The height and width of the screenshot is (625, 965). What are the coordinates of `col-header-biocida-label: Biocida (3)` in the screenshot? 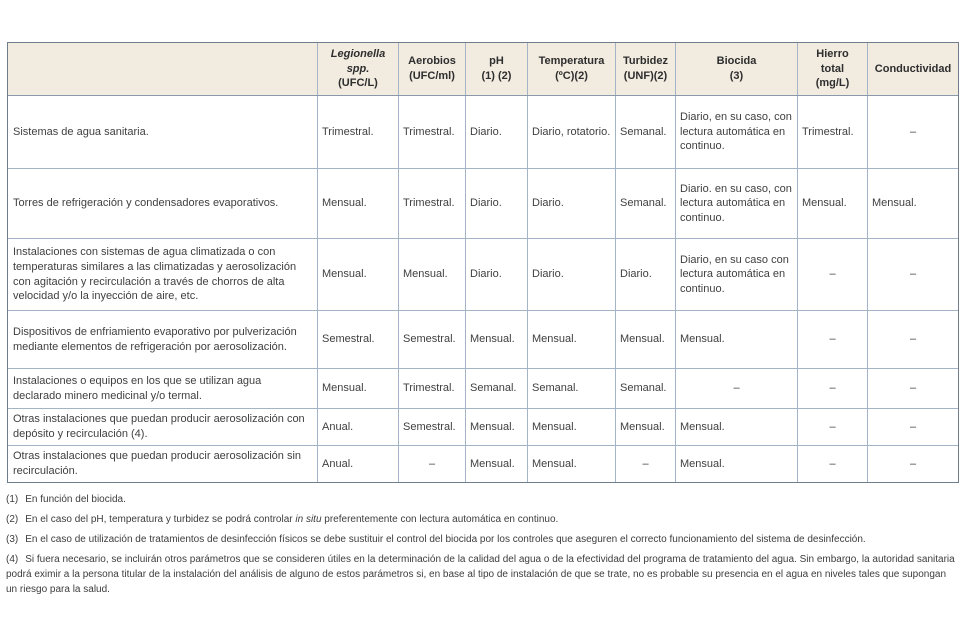 It's located at (736, 68).